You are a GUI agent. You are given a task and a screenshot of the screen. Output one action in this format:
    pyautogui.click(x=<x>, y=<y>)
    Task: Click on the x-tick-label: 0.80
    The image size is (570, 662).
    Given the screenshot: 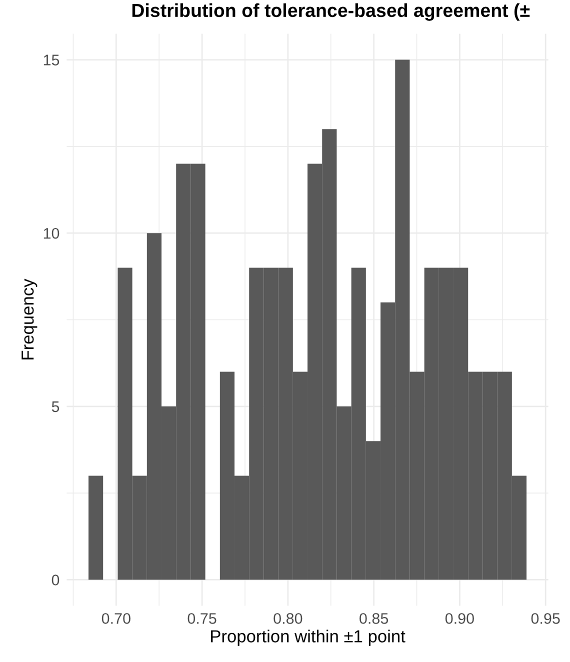 What is the action you would take?
    pyautogui.click(x=288, y=618)
    